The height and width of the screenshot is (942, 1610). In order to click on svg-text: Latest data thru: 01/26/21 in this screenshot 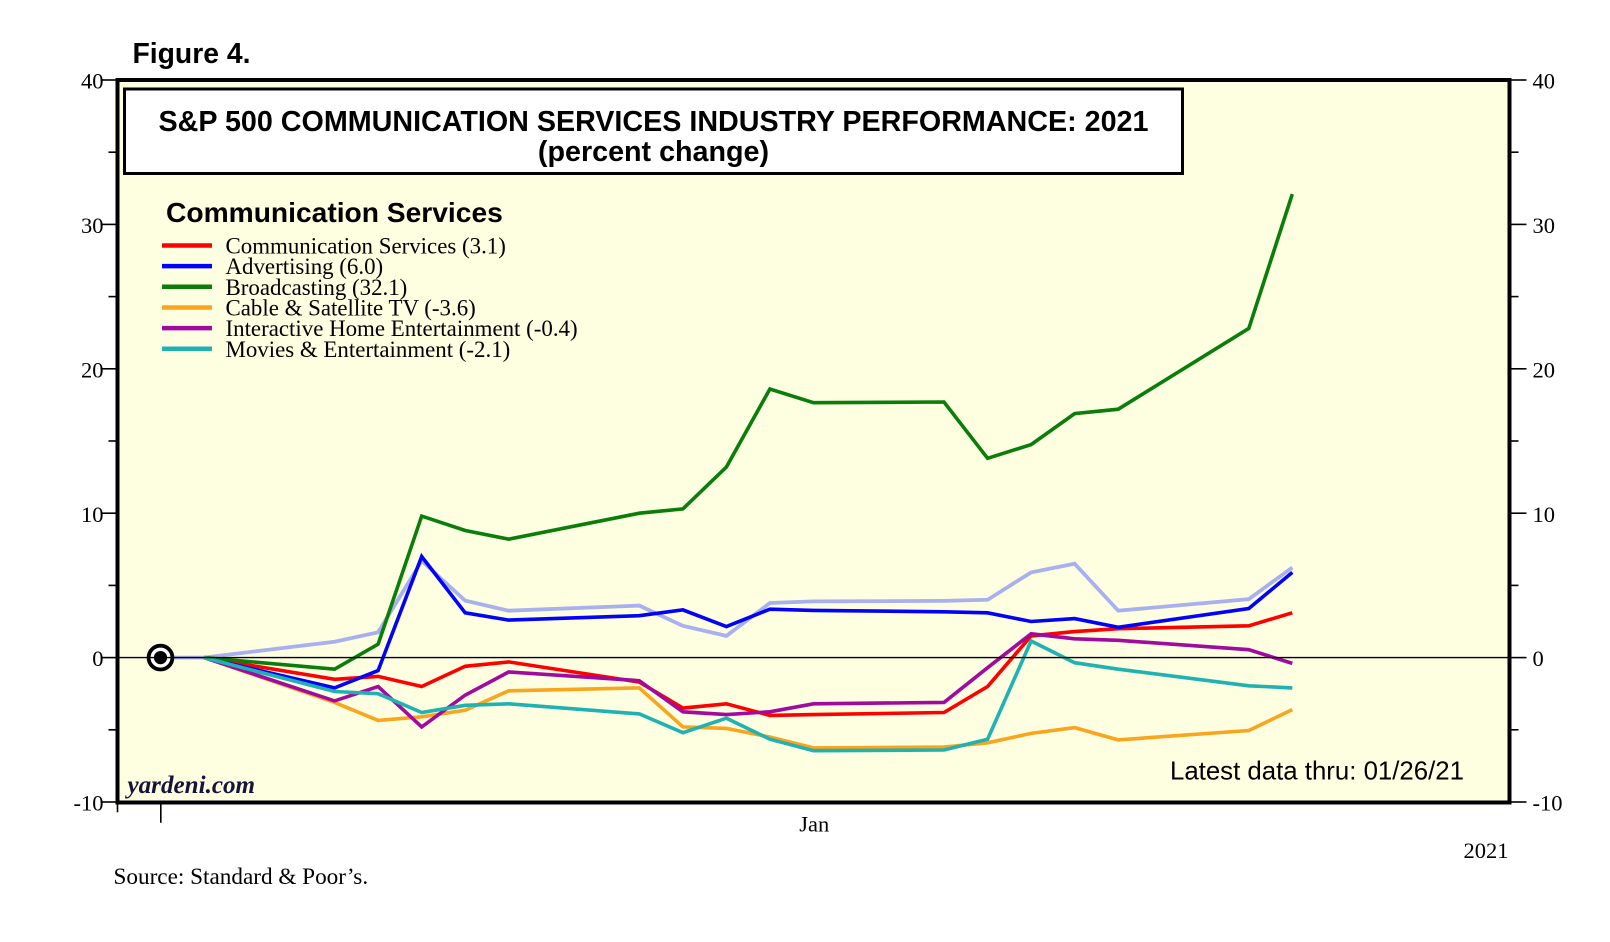, I will do `click(1317, 771)`.